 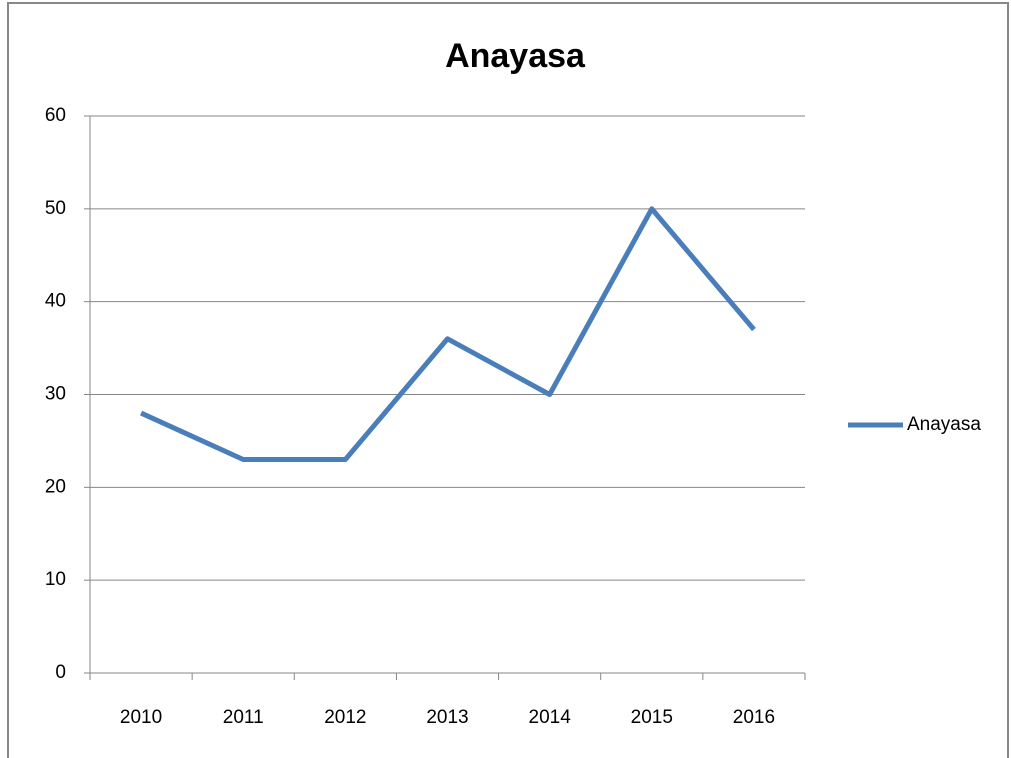 I want to click on x-tick-label: 2012, so click(x=345, y=717).